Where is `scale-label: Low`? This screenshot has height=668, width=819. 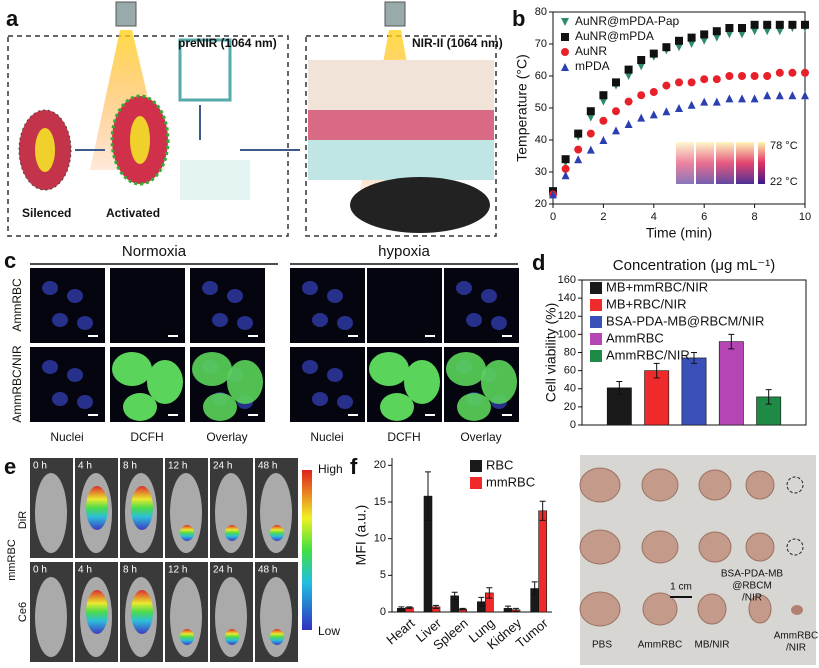 scale-label: Low is located at coordinates (329, 631).